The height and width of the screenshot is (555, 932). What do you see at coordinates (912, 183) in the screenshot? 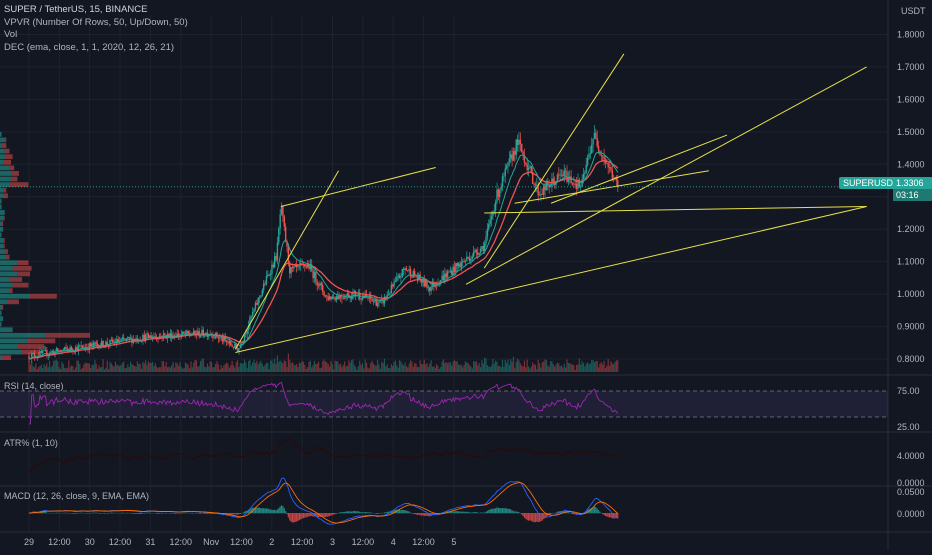
I see `last-price-tag: 1.3306` at bounding box center [912, 183].